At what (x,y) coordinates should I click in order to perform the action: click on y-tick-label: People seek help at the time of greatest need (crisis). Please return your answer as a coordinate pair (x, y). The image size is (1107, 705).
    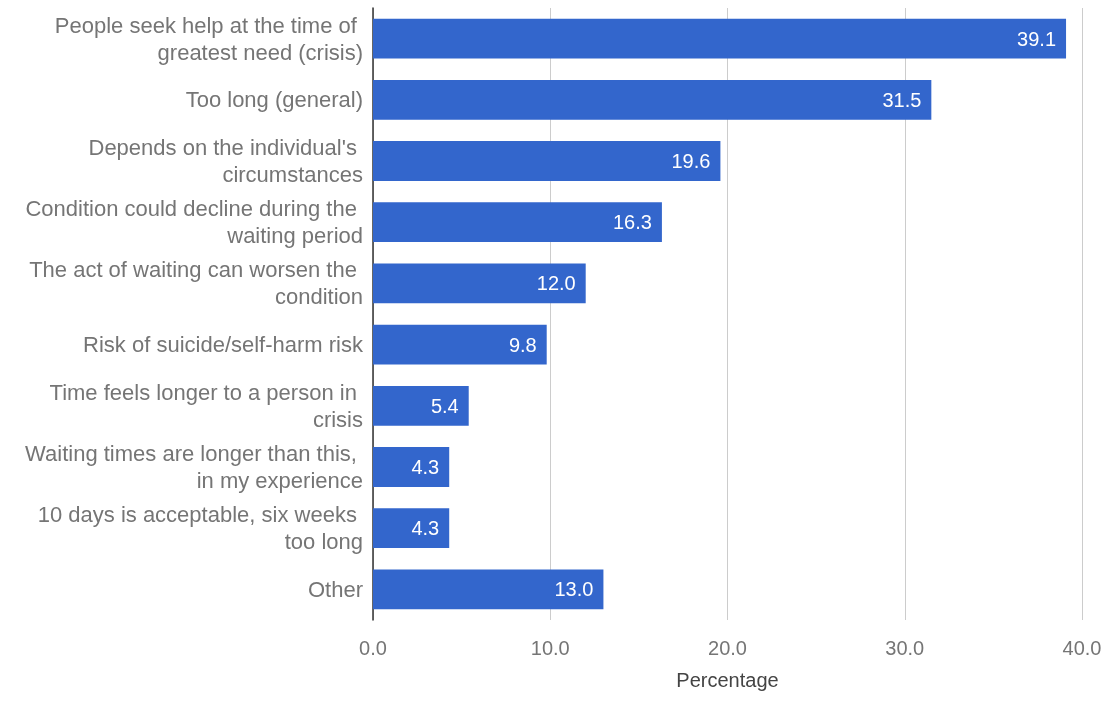
    Looking at the image, I should click on (208, 38).